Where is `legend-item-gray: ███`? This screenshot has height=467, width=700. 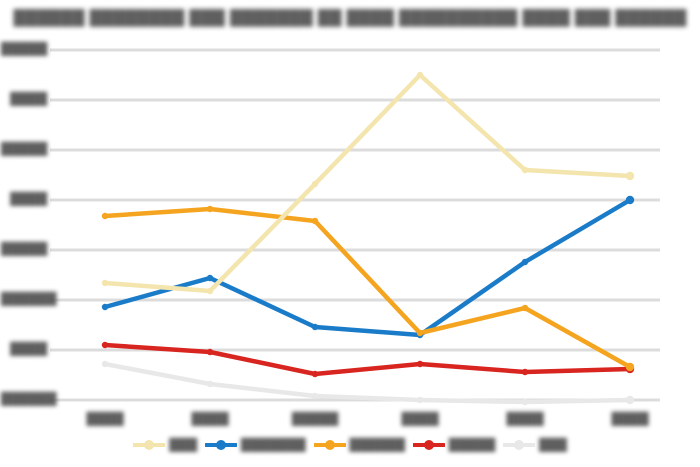 legend-item-gray: ███ is located at coordinates (535, 445).